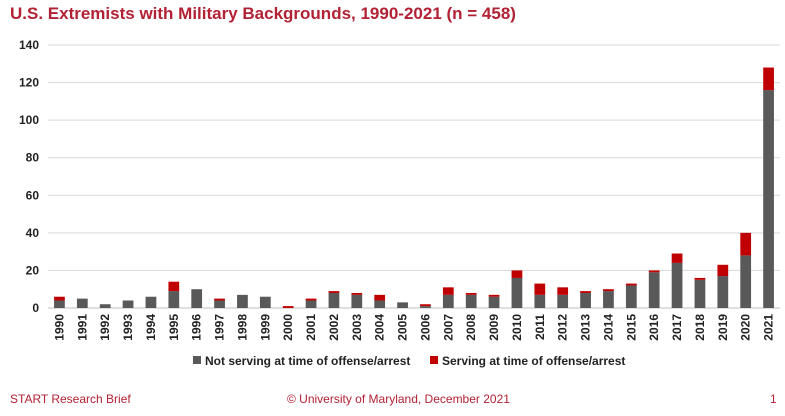  What do you see at coordinates (334, 327) in the screenshot?
I see `x-tick-label: 2002` at bounding box center [334, 327].